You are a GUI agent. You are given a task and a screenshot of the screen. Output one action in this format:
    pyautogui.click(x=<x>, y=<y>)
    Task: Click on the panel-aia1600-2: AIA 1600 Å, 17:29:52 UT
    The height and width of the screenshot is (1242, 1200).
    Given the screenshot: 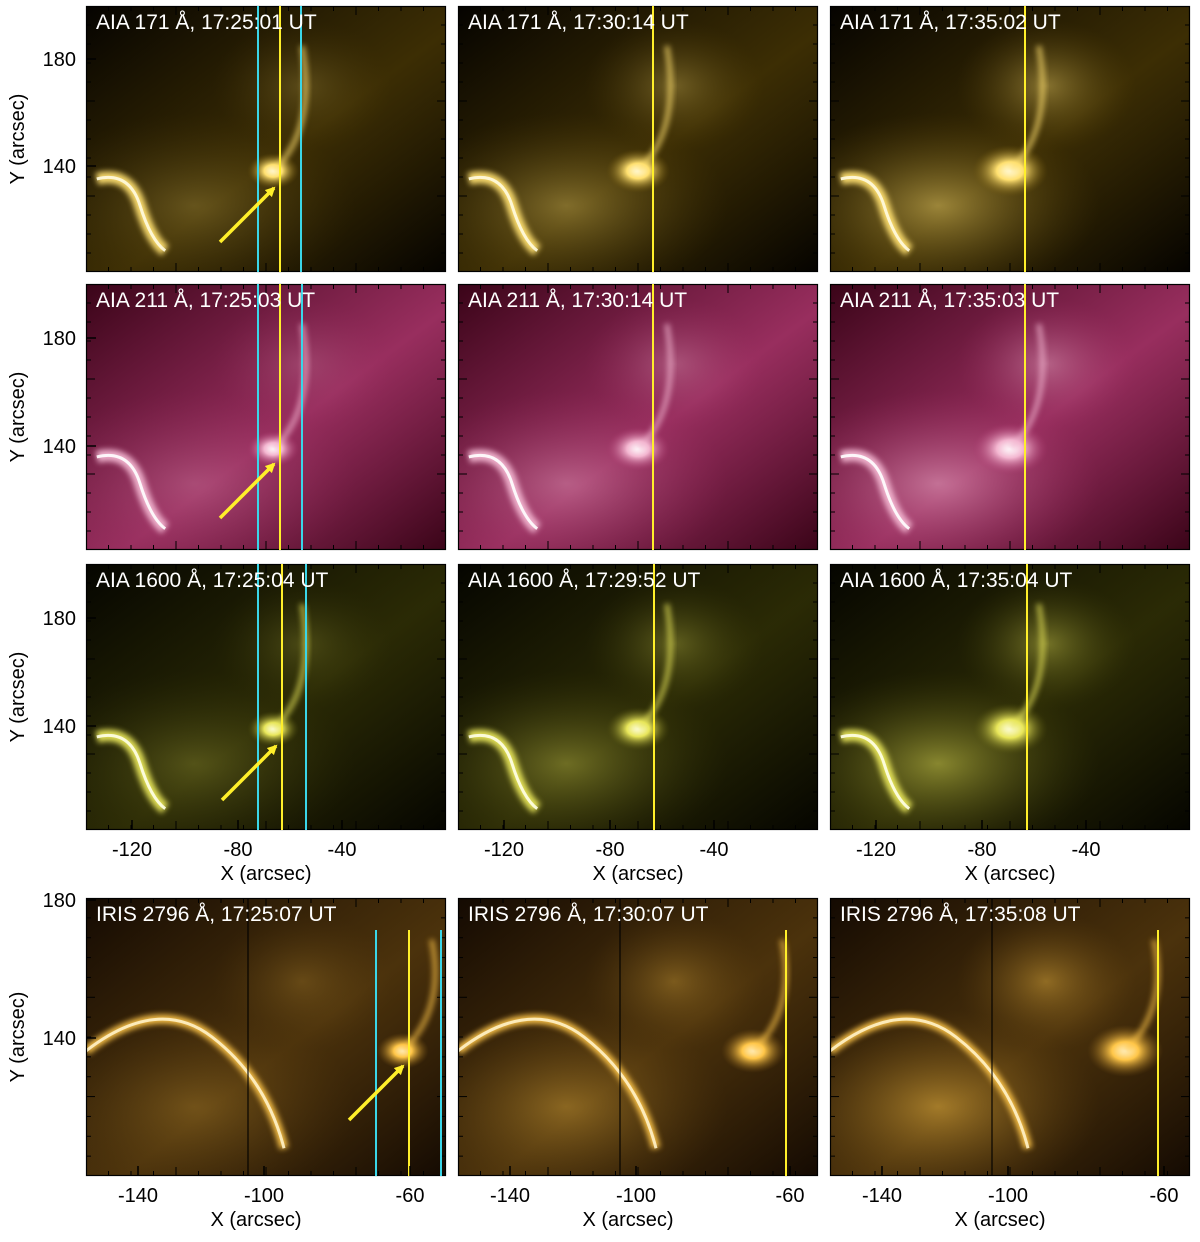 What is the action you would take?
    pyautogui.click(x=638, y=697)
    